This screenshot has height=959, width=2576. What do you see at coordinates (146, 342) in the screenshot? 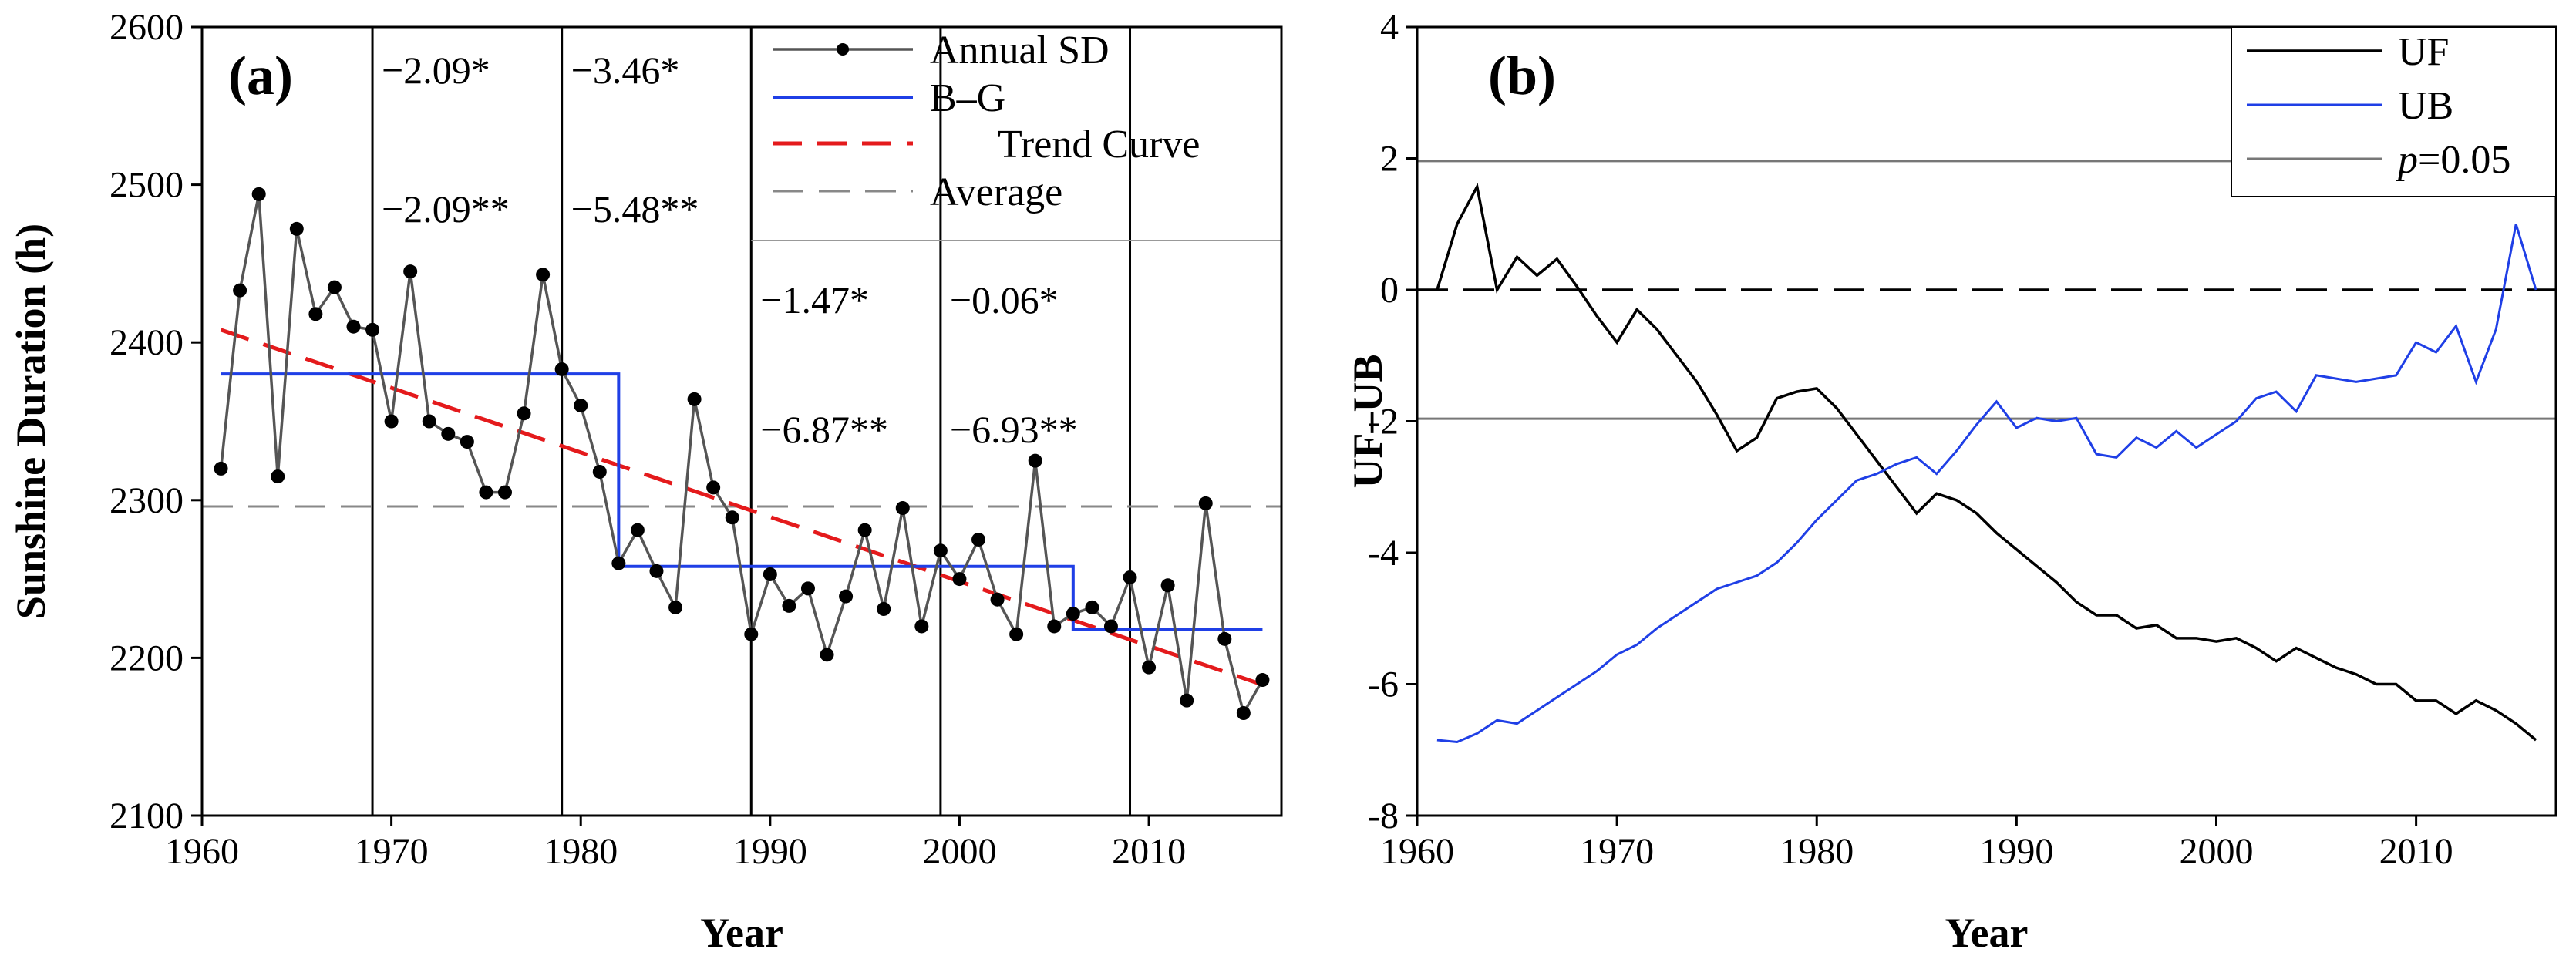
I see `y-tick-label: 2400` at bounding box center [146, 342].